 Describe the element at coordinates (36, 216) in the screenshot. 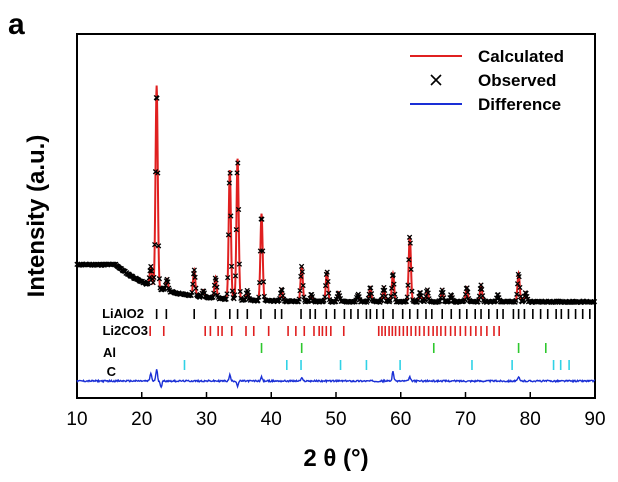

I see `y-axis-label: Intensity (a.u.)` at that location.